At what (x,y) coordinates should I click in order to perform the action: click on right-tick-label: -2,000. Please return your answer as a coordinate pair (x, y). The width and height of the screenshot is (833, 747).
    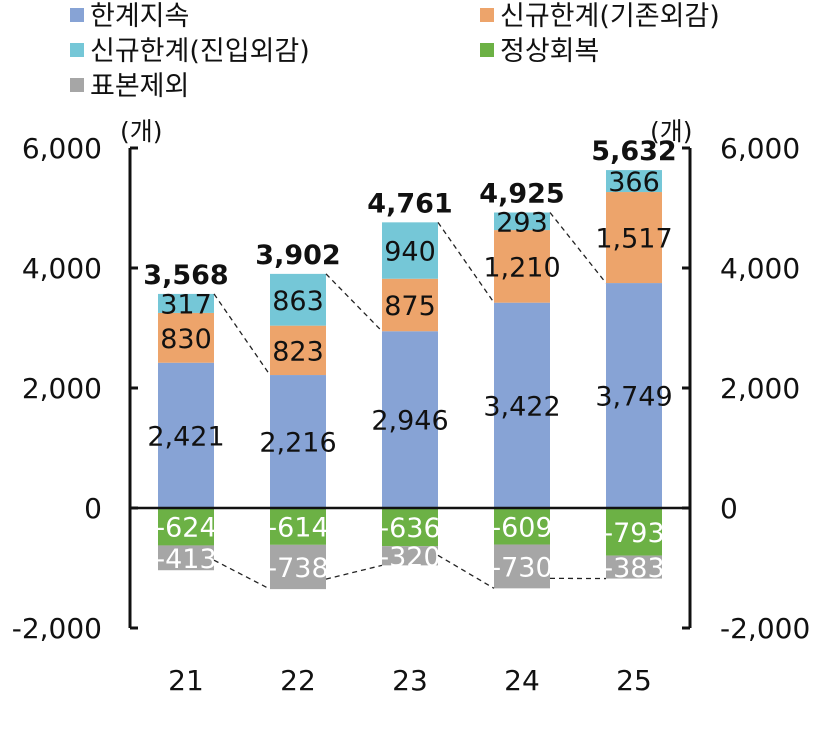
    Looking at the image, I should click on (765, 628).